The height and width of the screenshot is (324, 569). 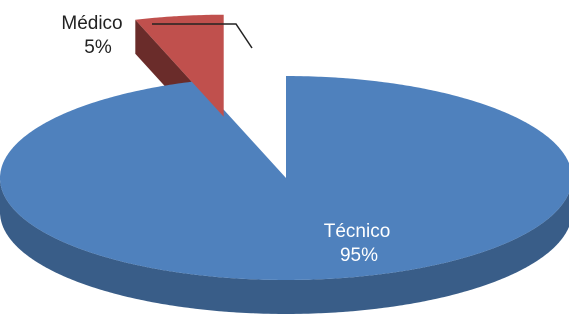 I want to click on slice-medico, so click(x=179, y=65).